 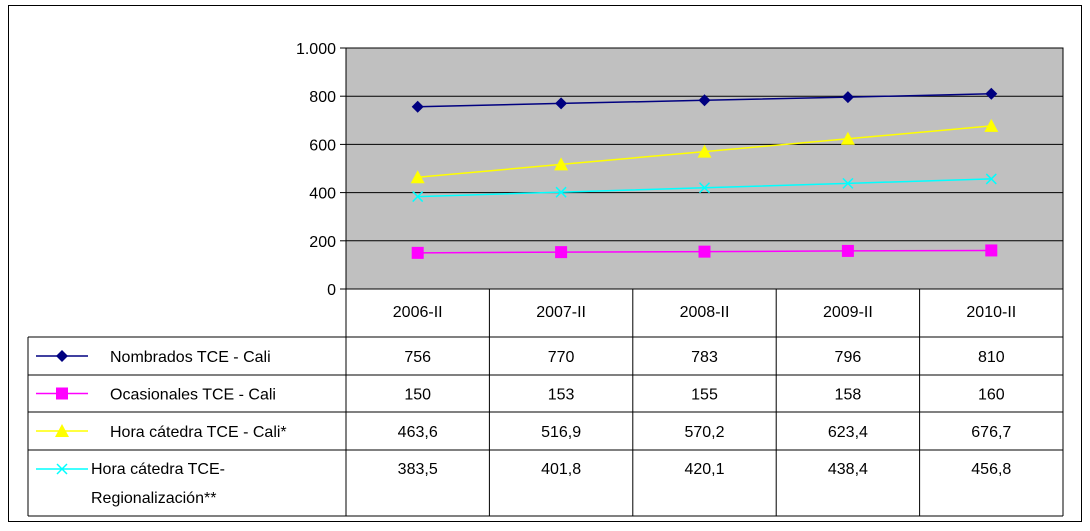 I want to click on data-table-value: 783, so click(x=704, y=357).